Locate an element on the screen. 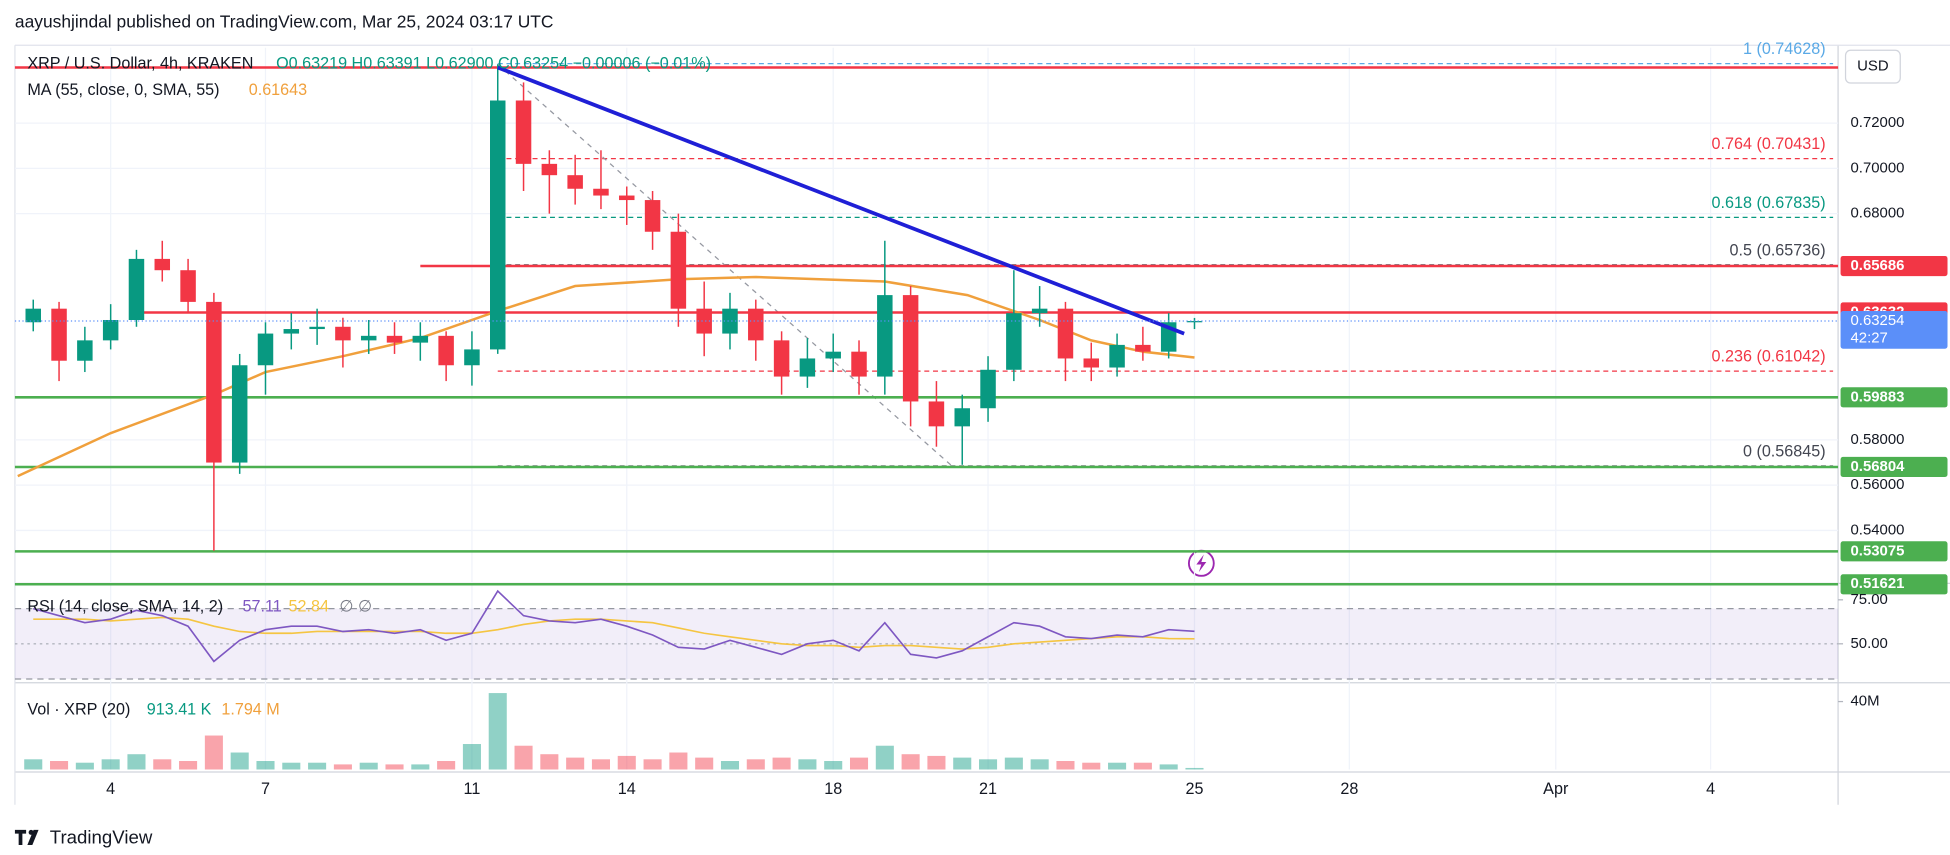 This screenshot has width=1950, height=855. footer-logo-text: TradingView is located at coordinates (101, 837).